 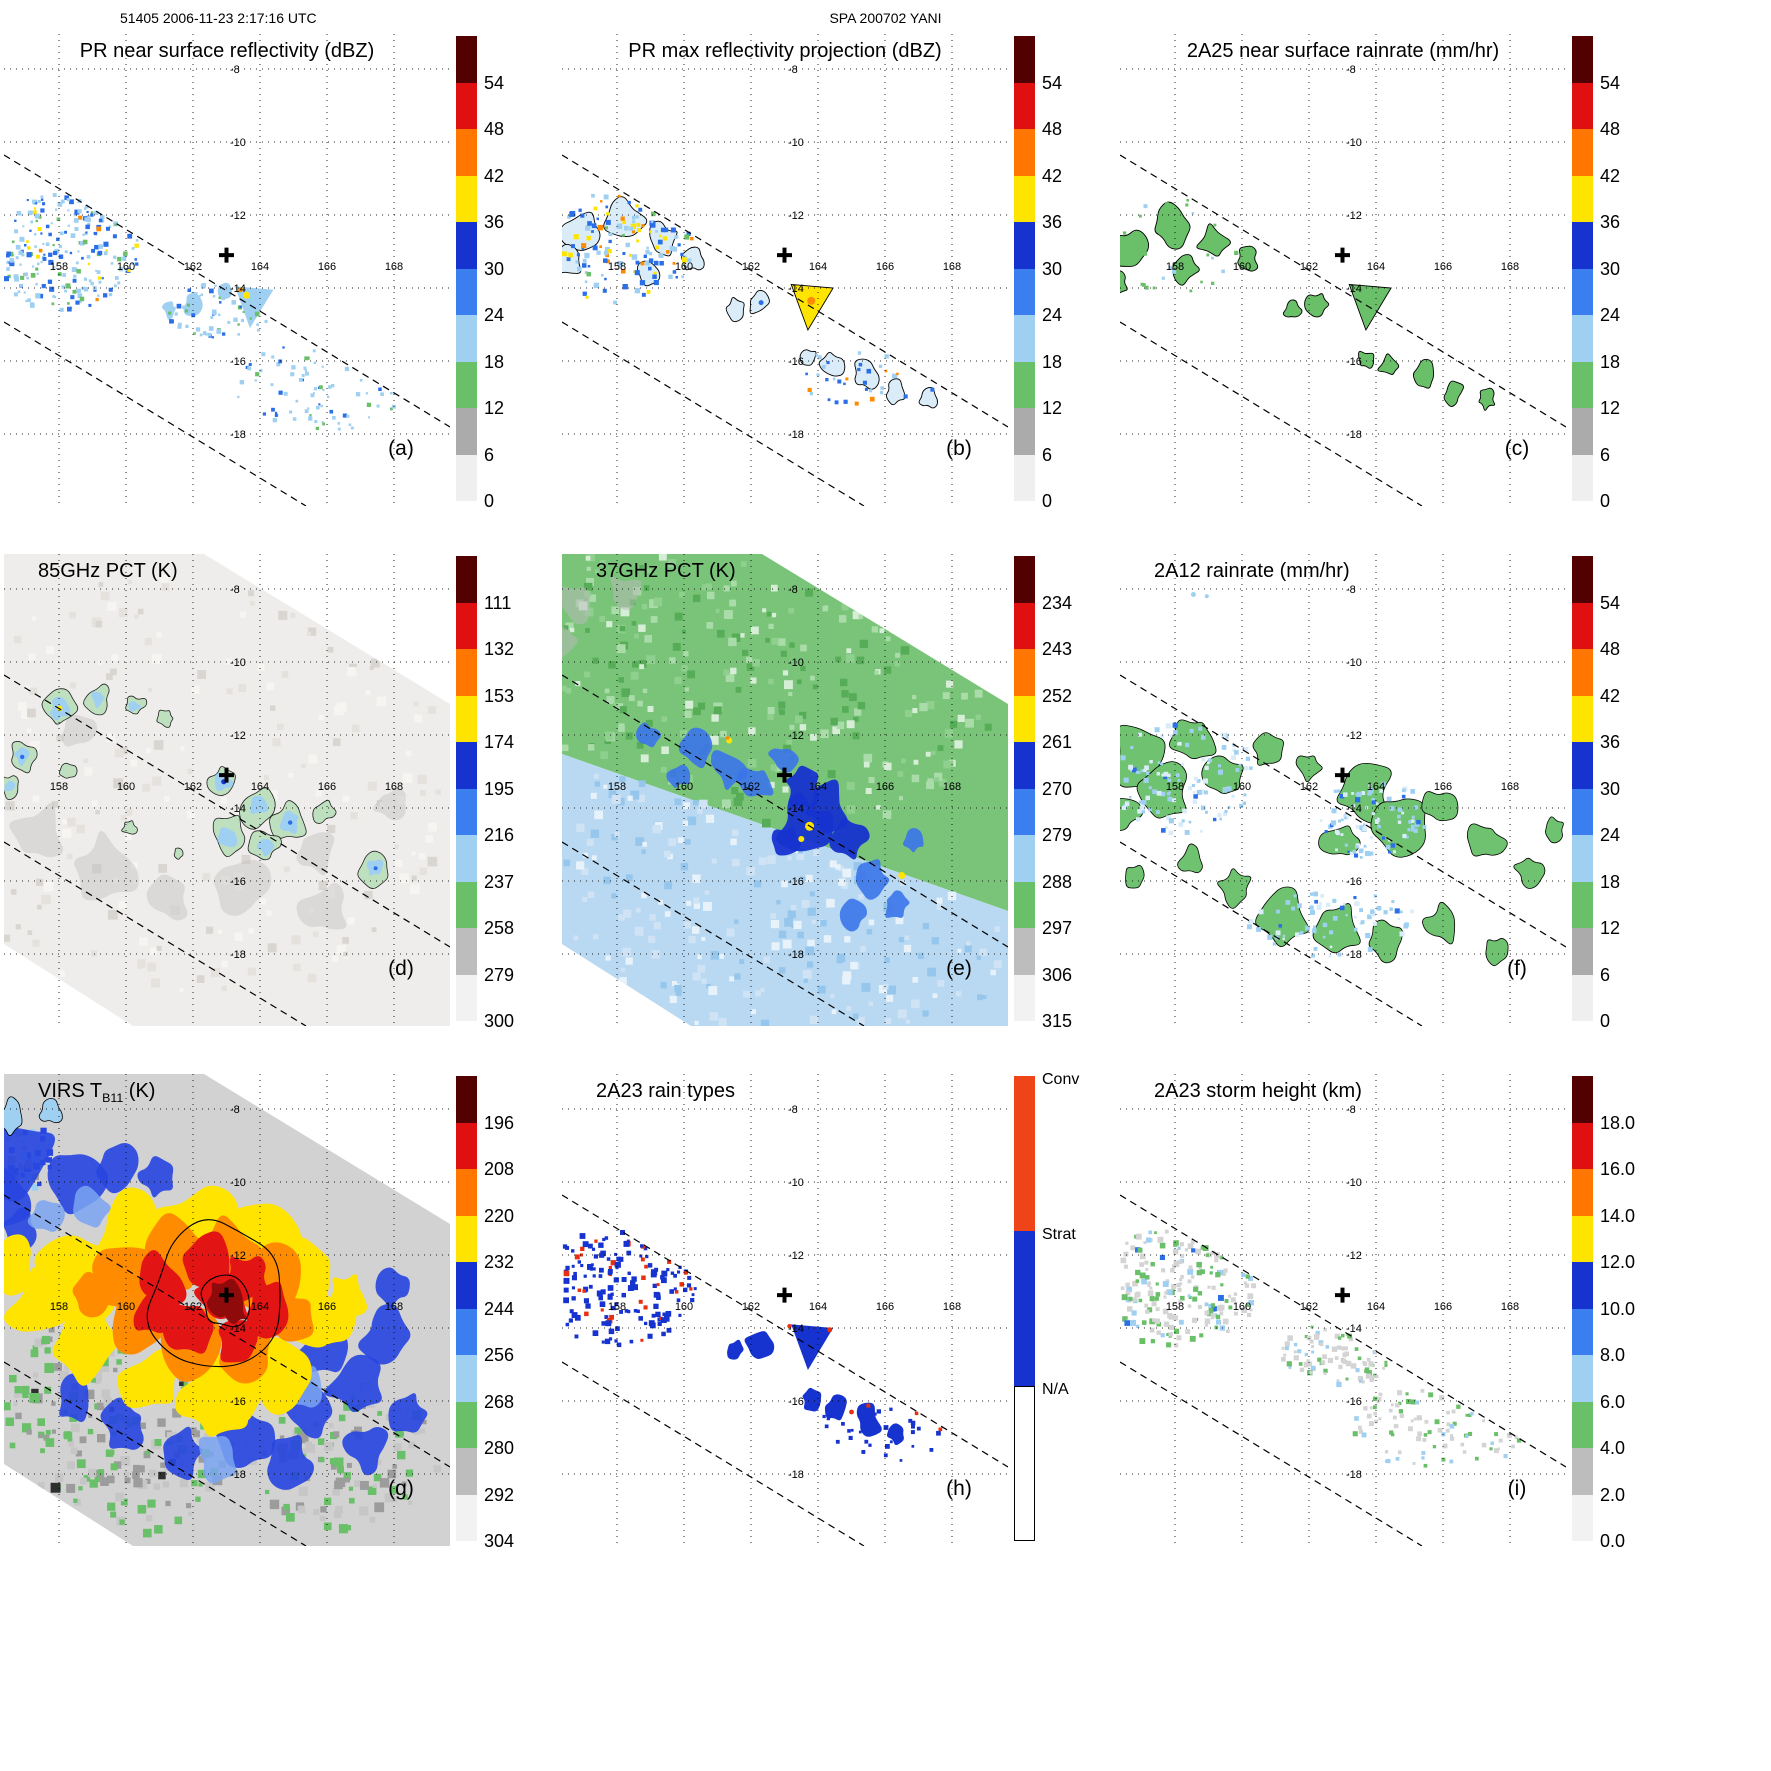 What do you see at coordinates (1354, 736) in the screenshot?
I see `lat-label: -12` at bounding box center [1354, 736].